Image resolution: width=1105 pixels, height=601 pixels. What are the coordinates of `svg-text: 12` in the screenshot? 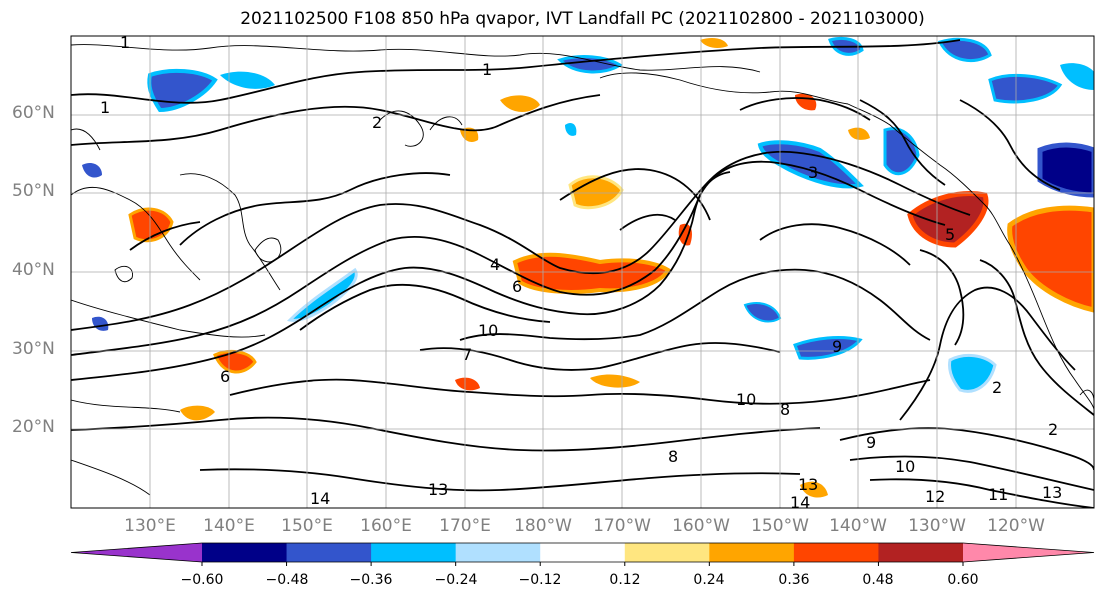 It's located at (935, 496).